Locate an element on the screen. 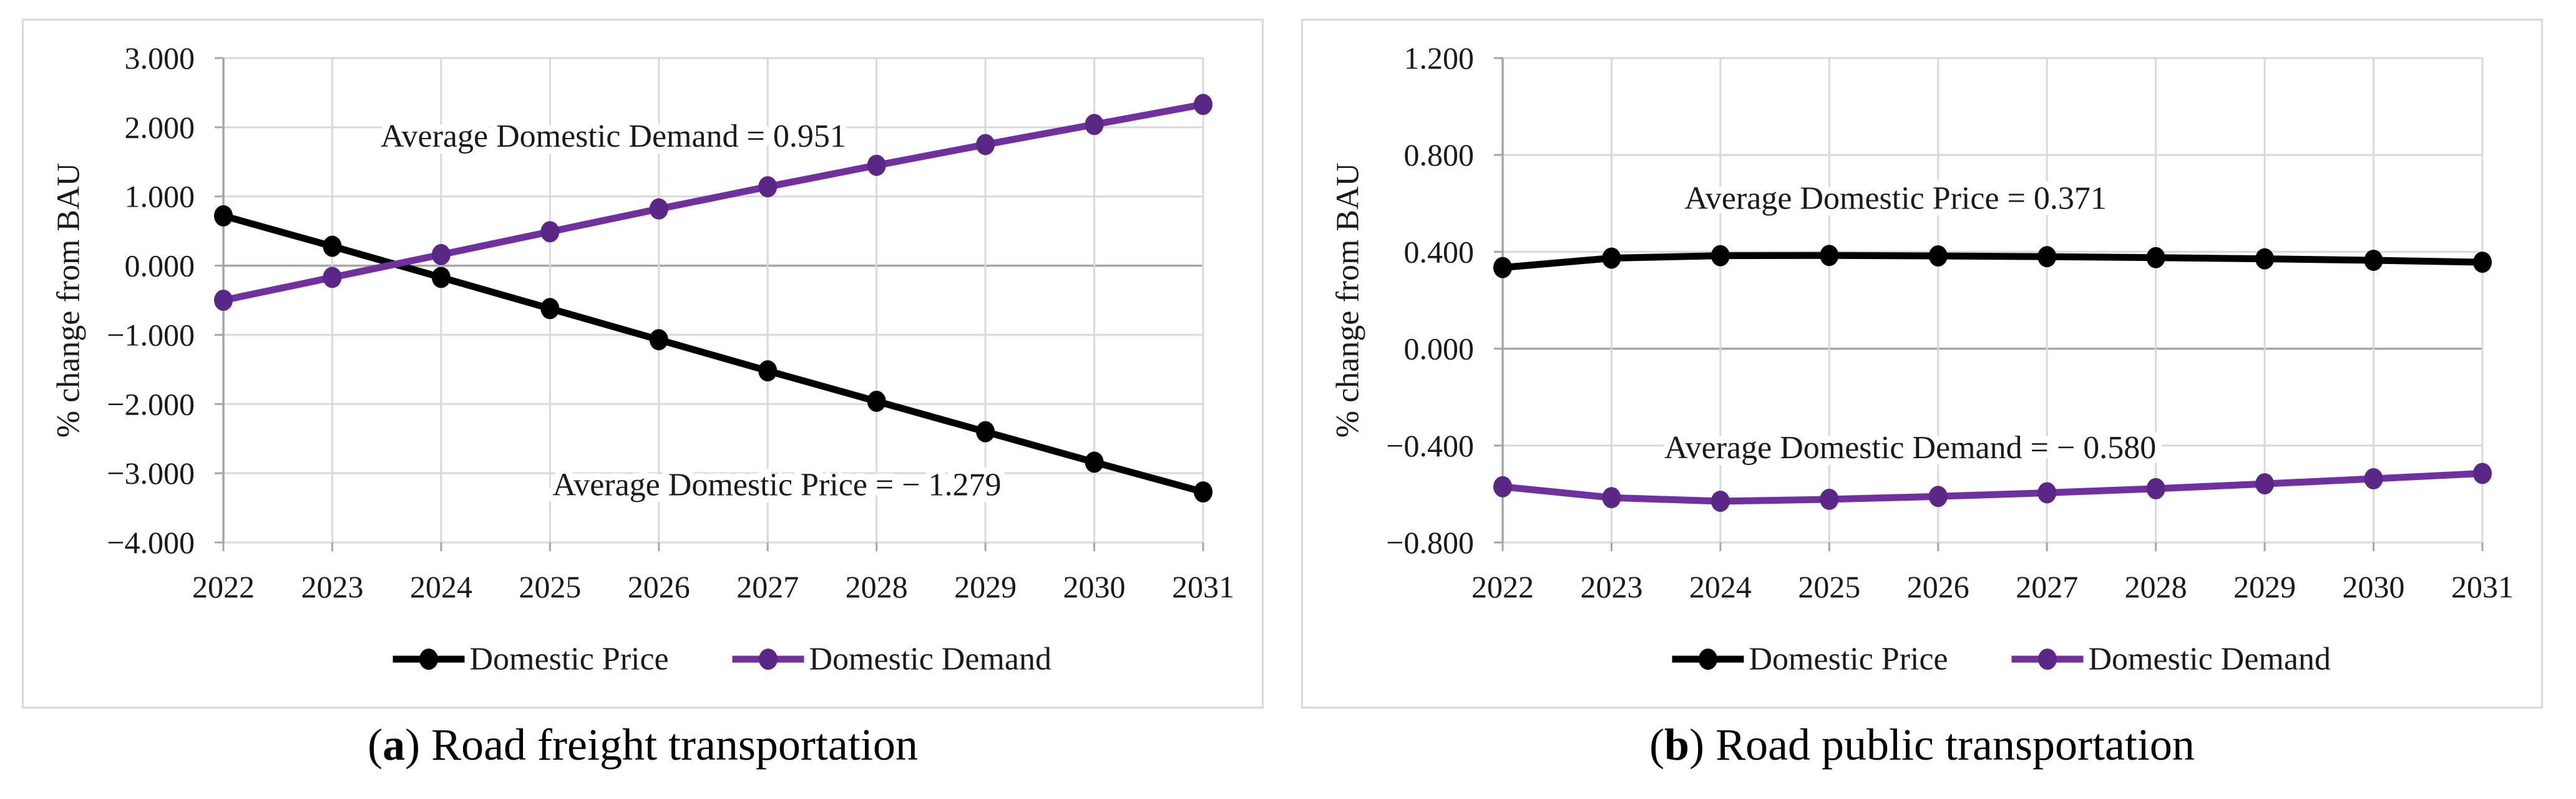 The width and height of the screenshot is (2576, 799). caption-letter: b is located at coordinates (1677, 745).